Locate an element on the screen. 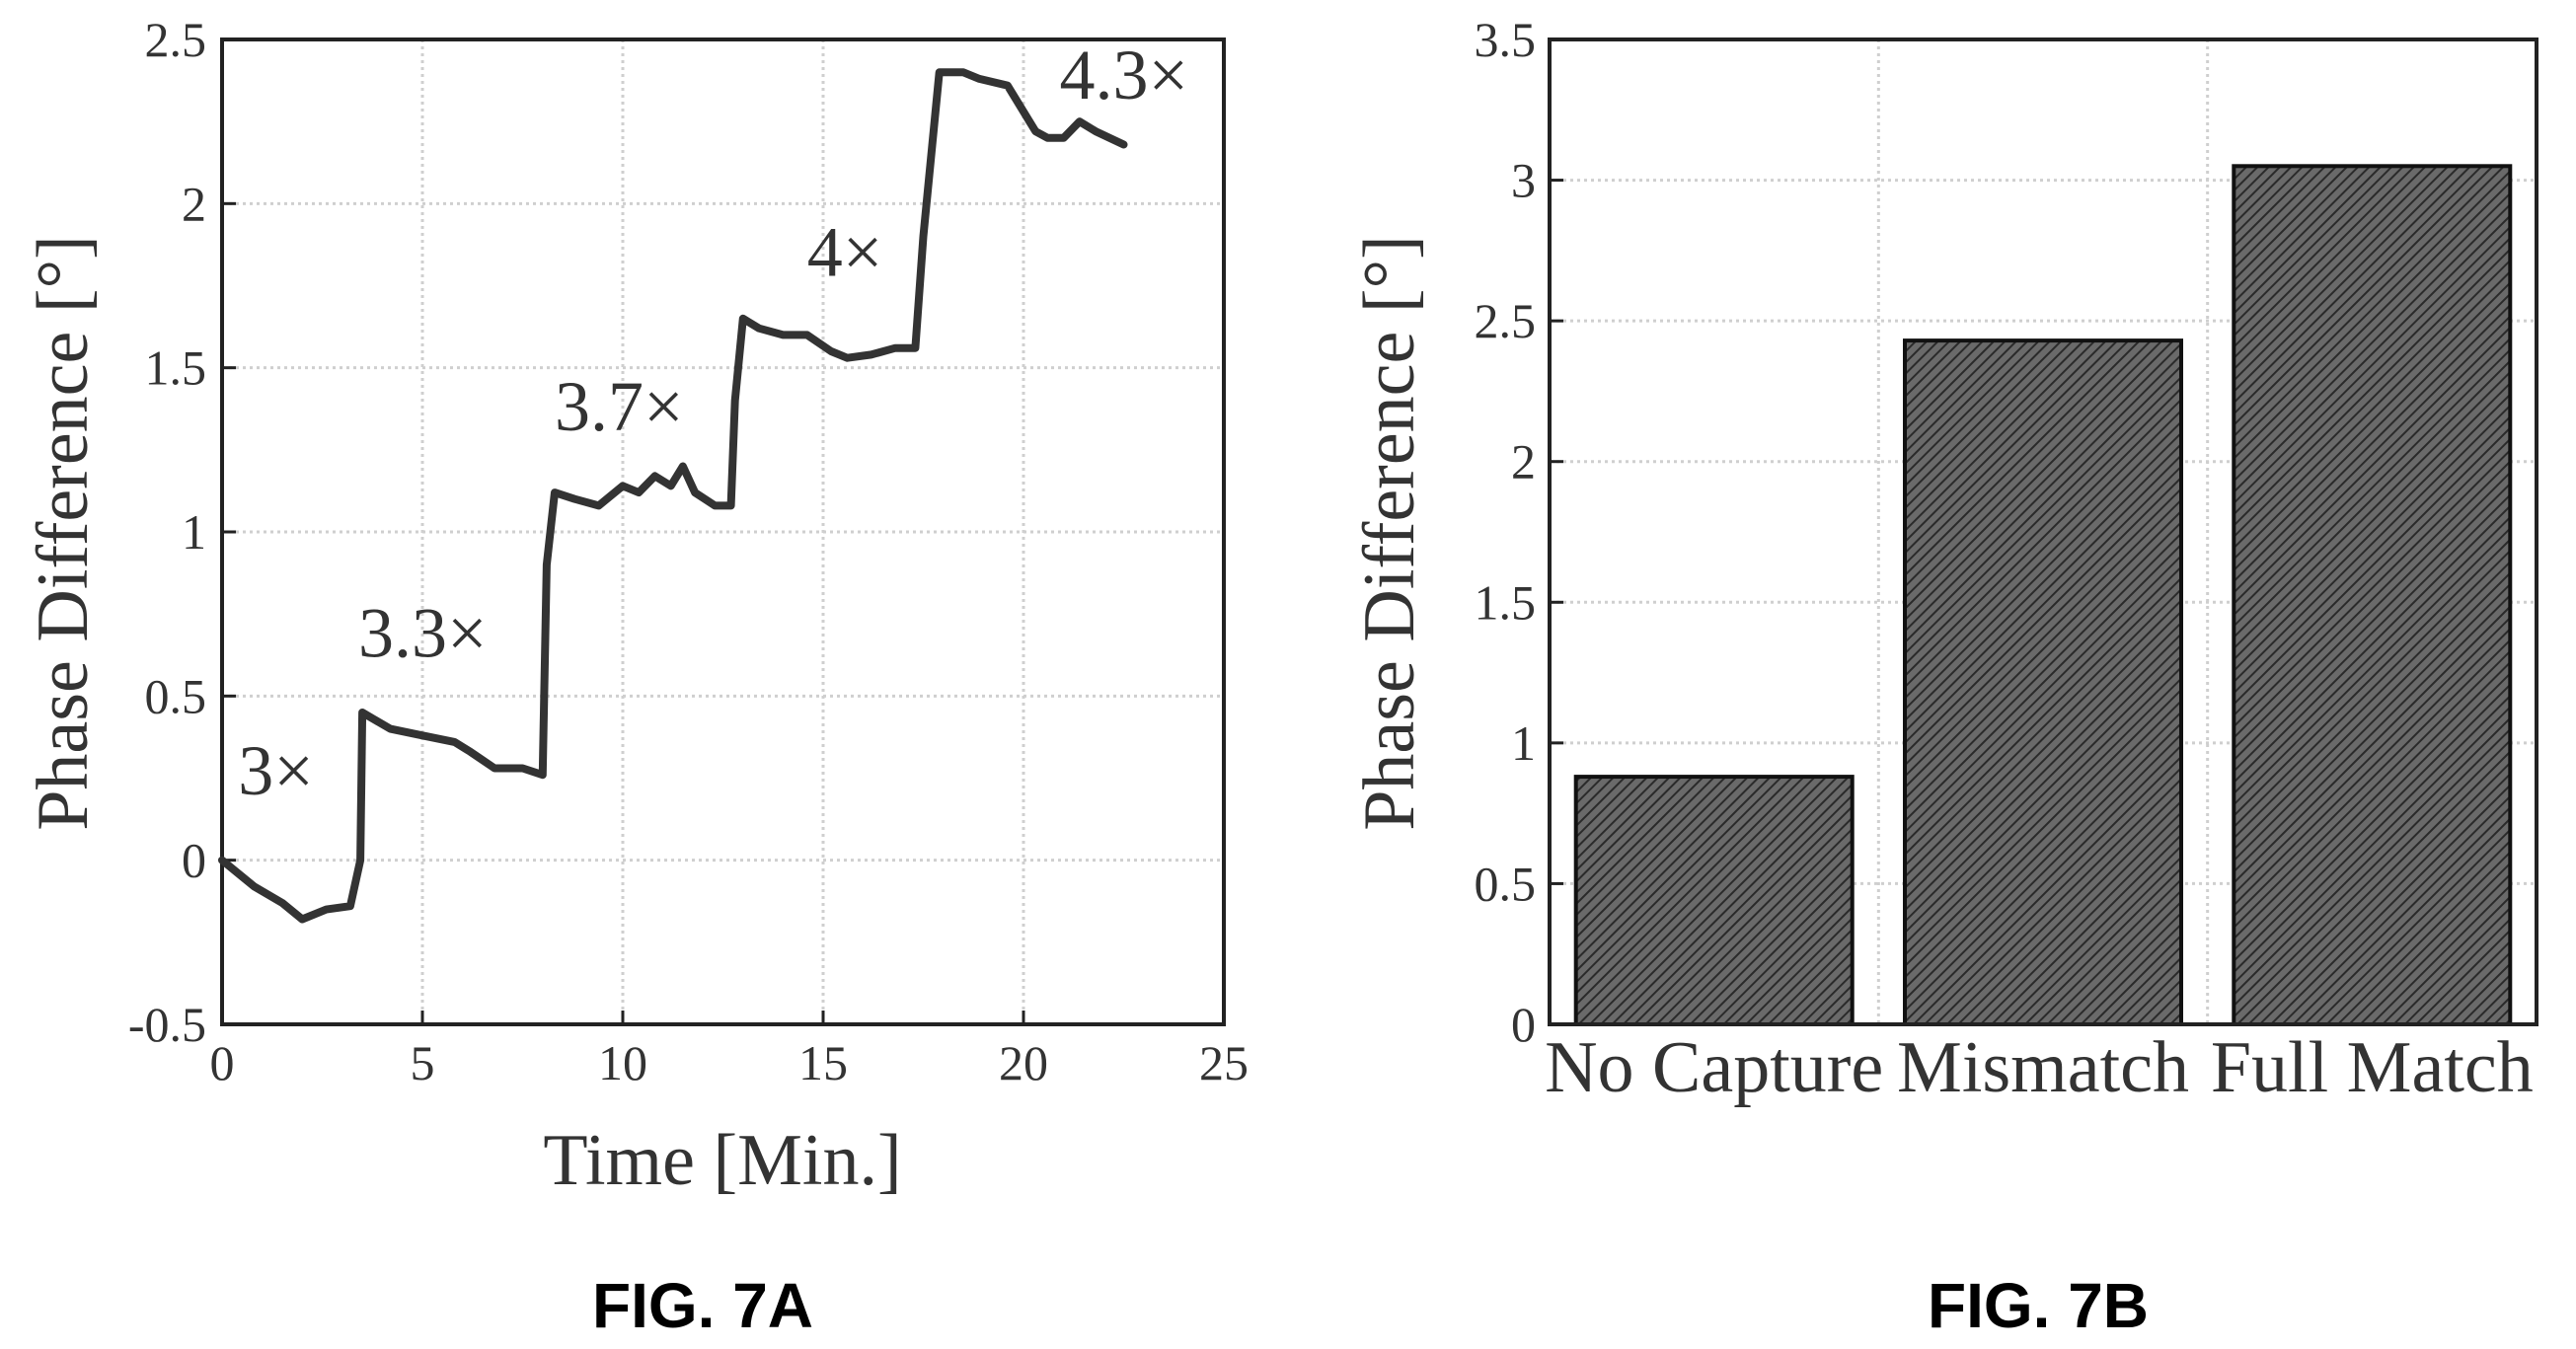  chart-7a-x-tick-label: 25 is located at coordinates (1224, 1062).